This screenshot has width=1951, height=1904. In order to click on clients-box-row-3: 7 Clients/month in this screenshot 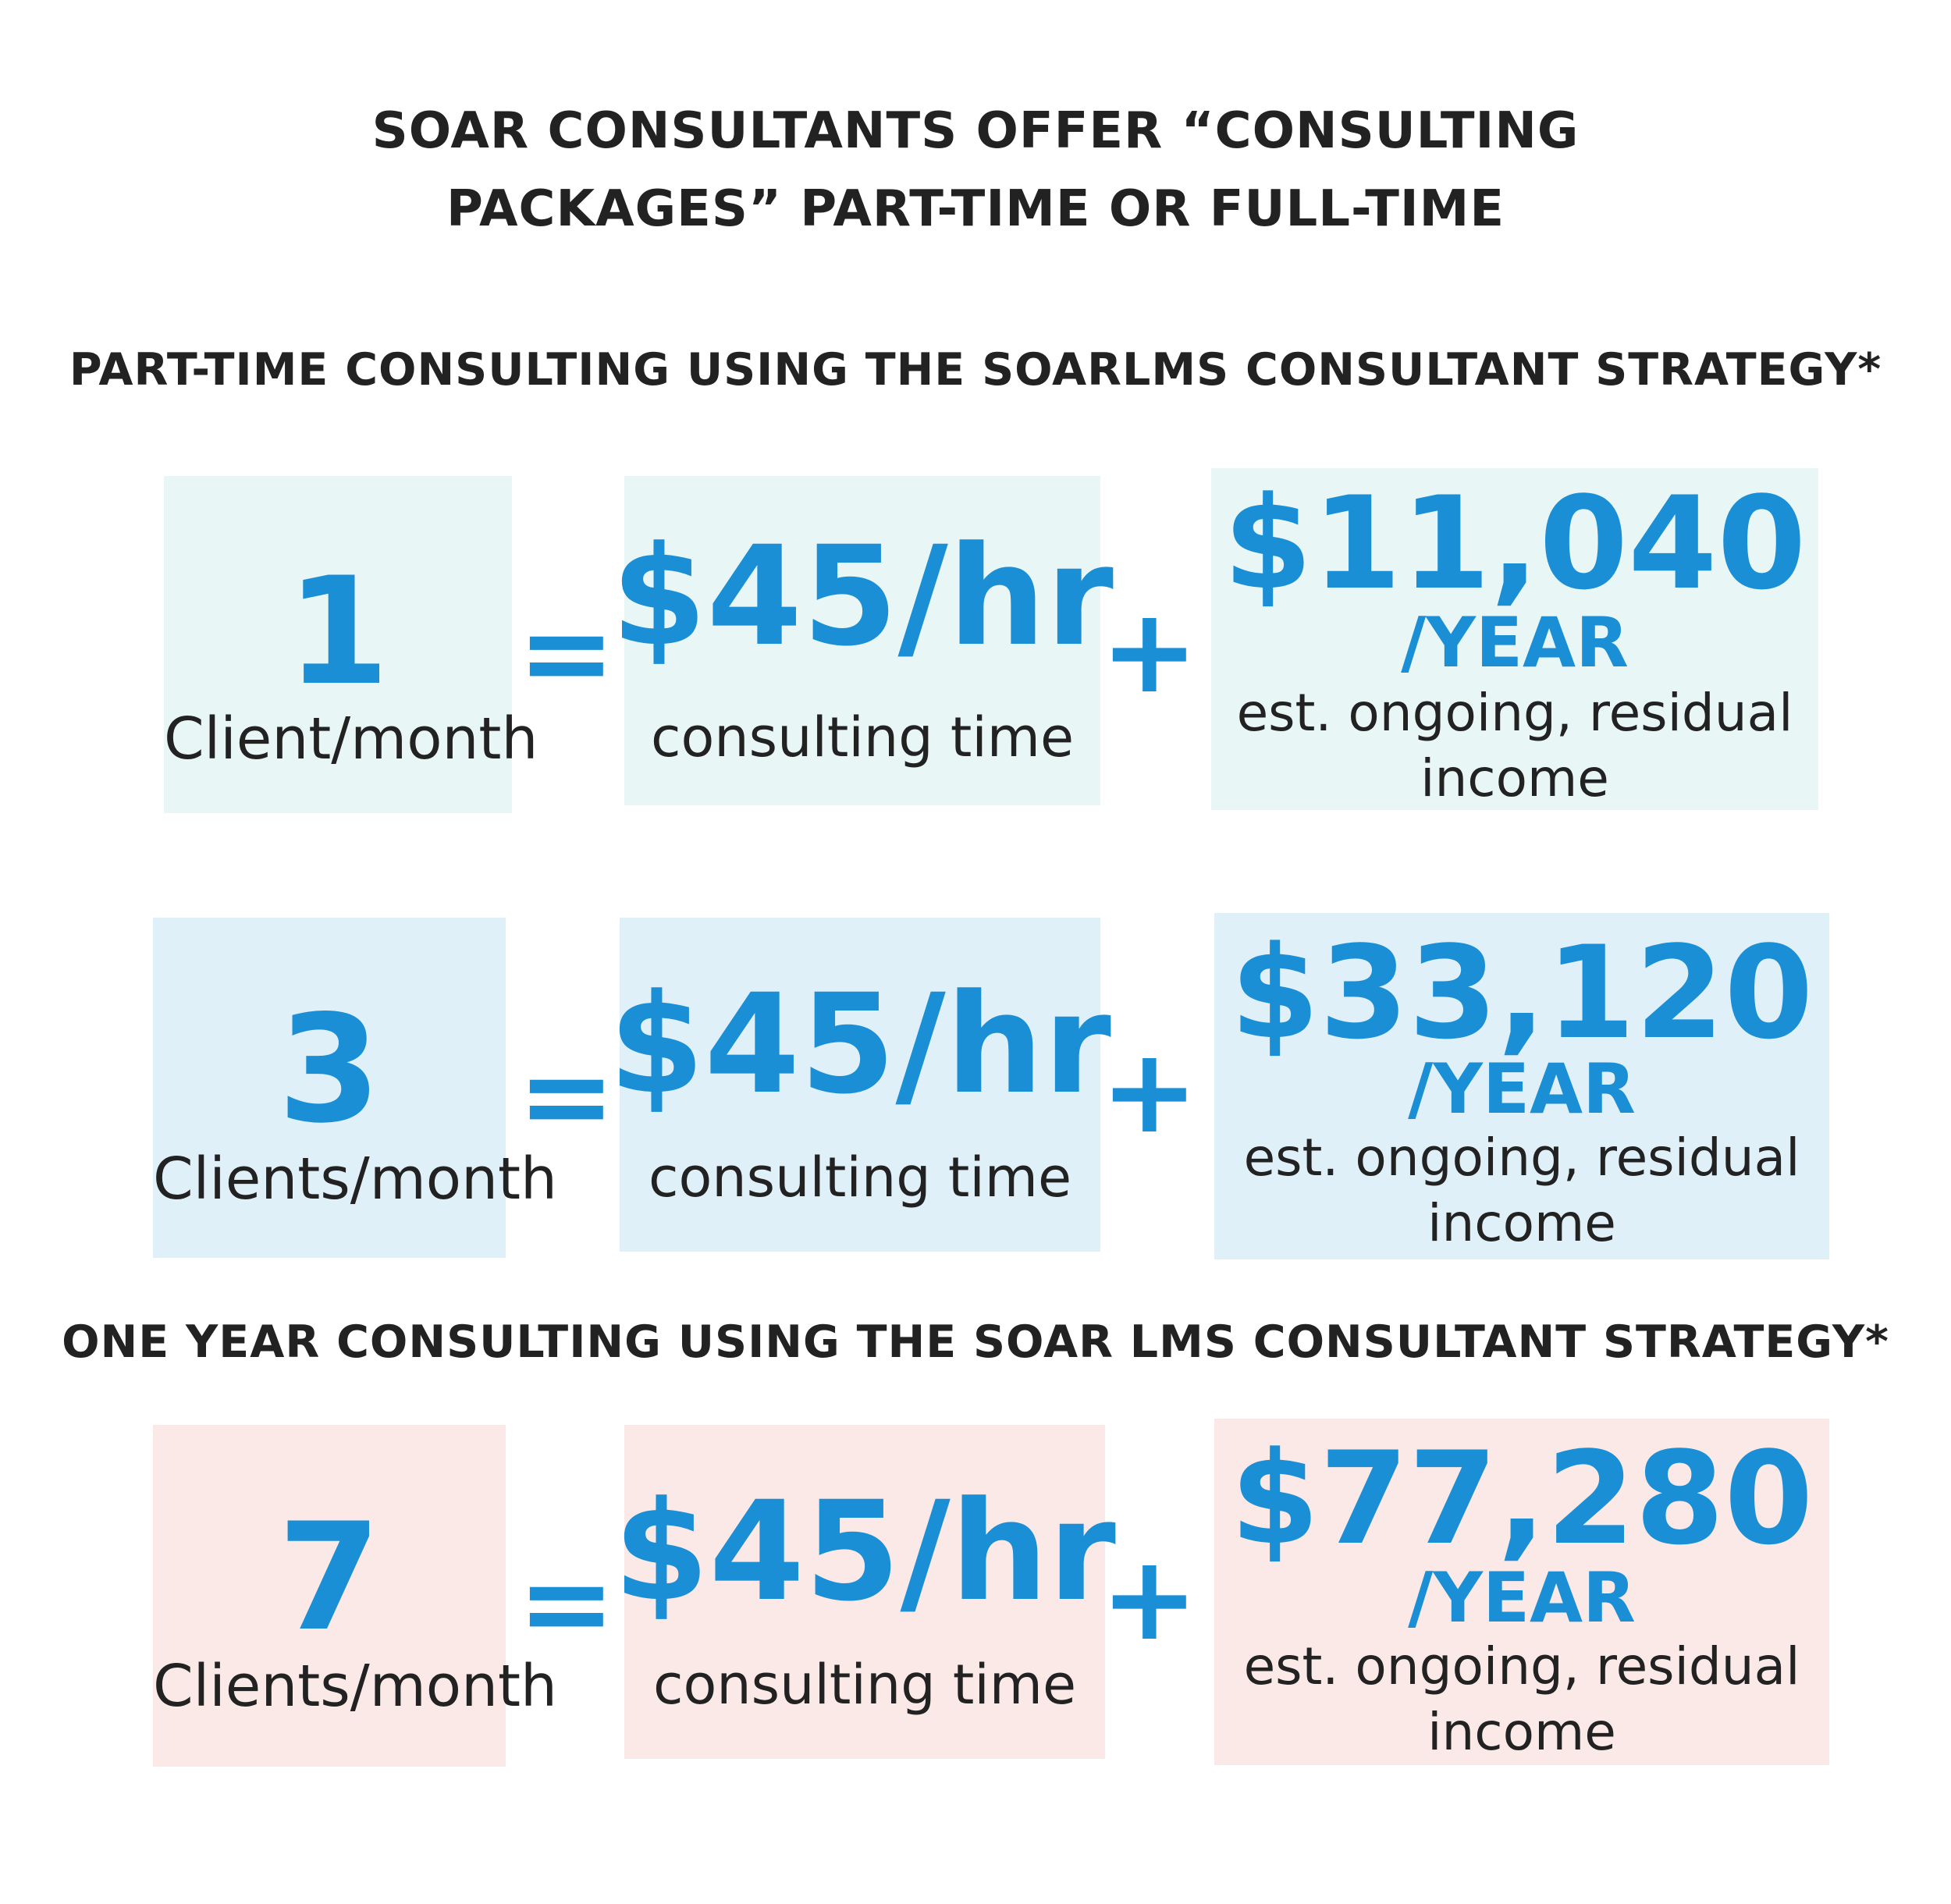, I will do `click(355, 1596)`.